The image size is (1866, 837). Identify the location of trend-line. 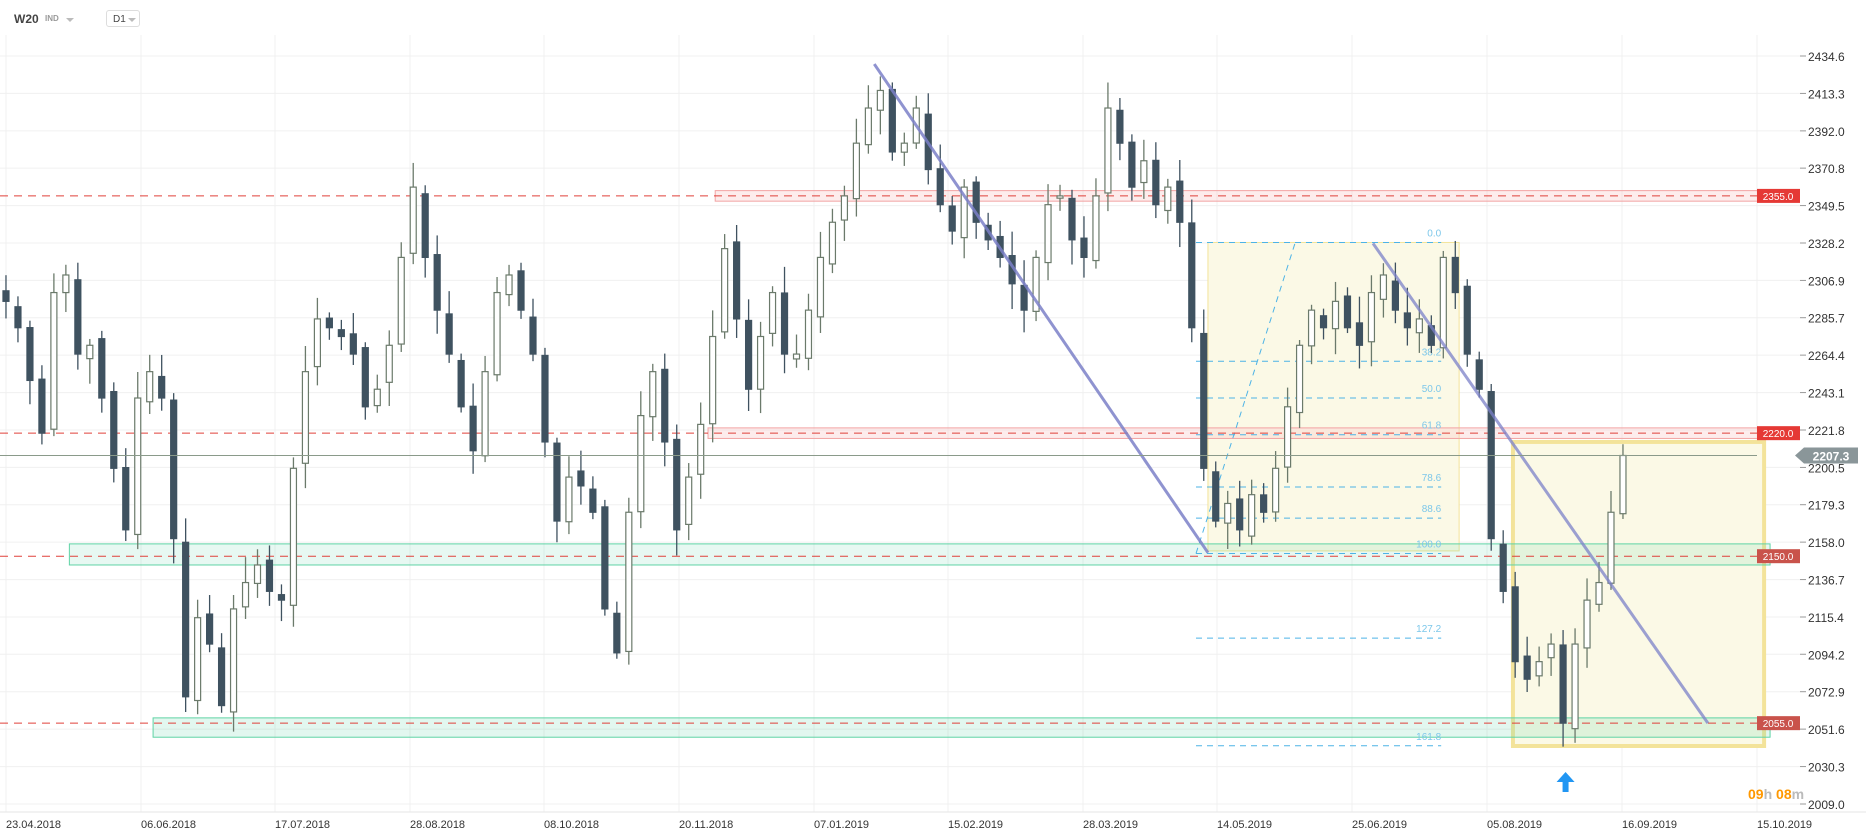
(1041, 308).